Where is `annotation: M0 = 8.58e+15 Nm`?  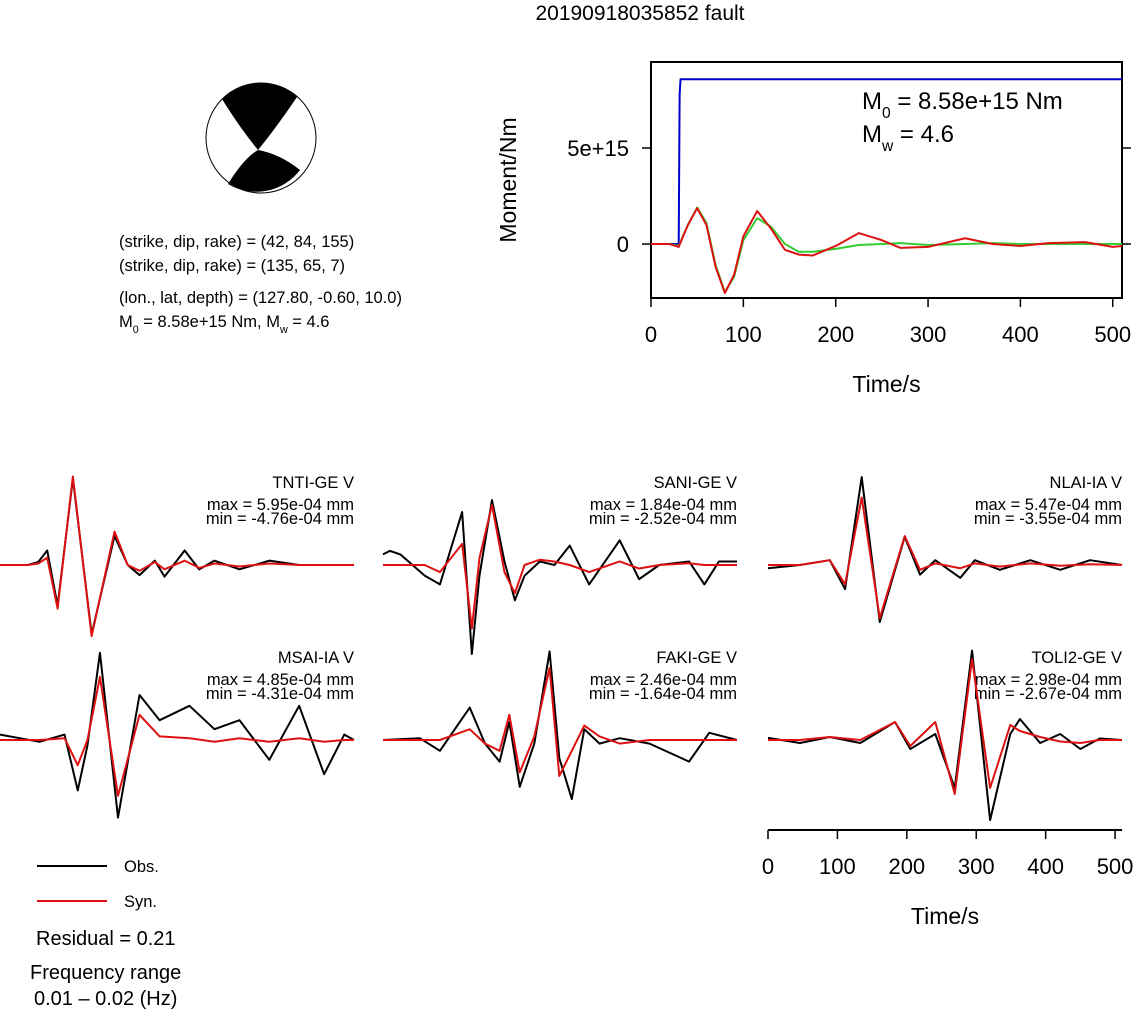
annotation: M0 = 8.58e+15 Nm is located at coordinates (962, 105).